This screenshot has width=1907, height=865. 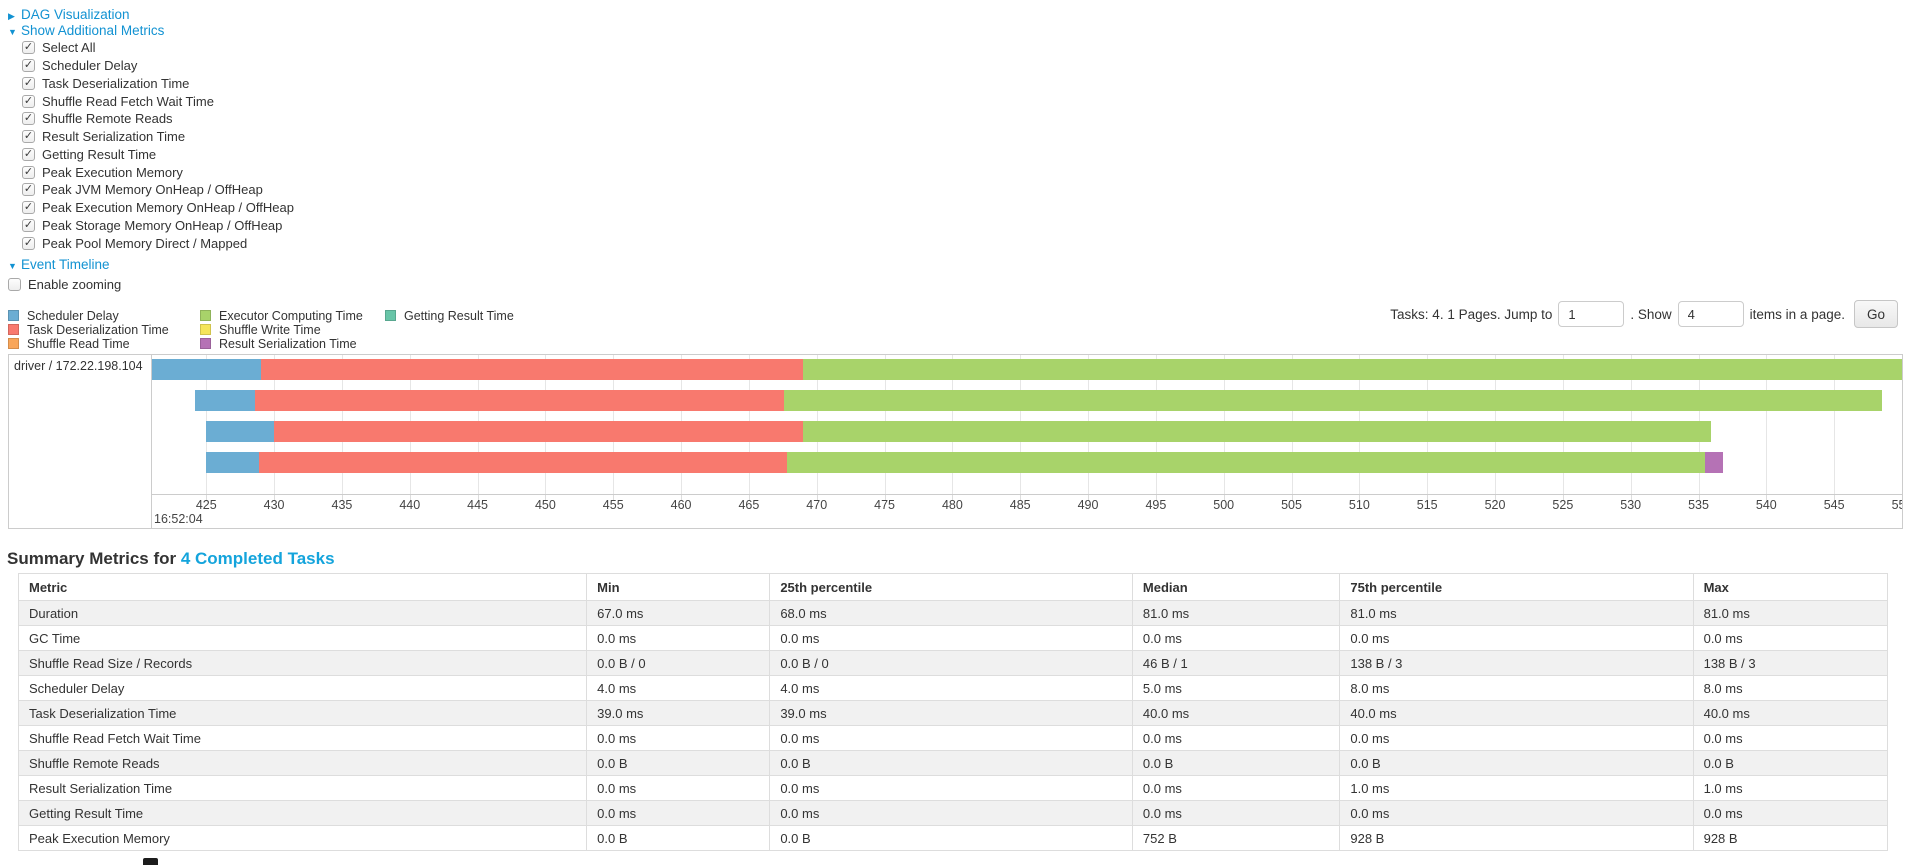 What do you see at coordinates (206, 505) in the screenshot?
I see `tick-label: 425` at bounding box center [206, 505].